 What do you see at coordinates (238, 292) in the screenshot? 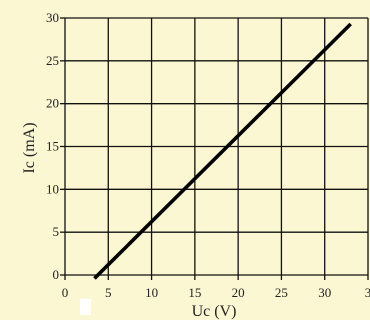
I see `x-tick-label: 20` at bounding box center [238, 292].